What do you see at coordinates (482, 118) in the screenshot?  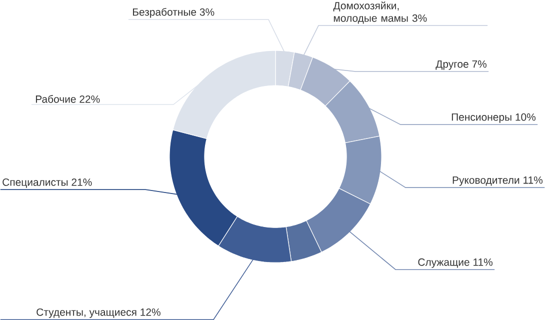 I see `slice-label: Пенсионеры` at bounding box center [482, 118].